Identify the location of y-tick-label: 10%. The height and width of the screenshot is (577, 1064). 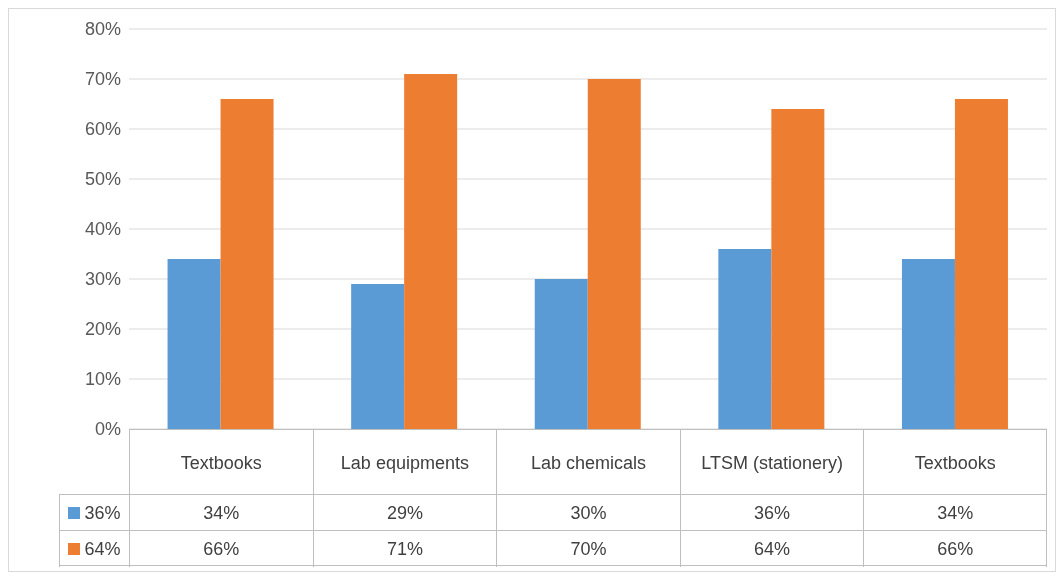
(102, 379).